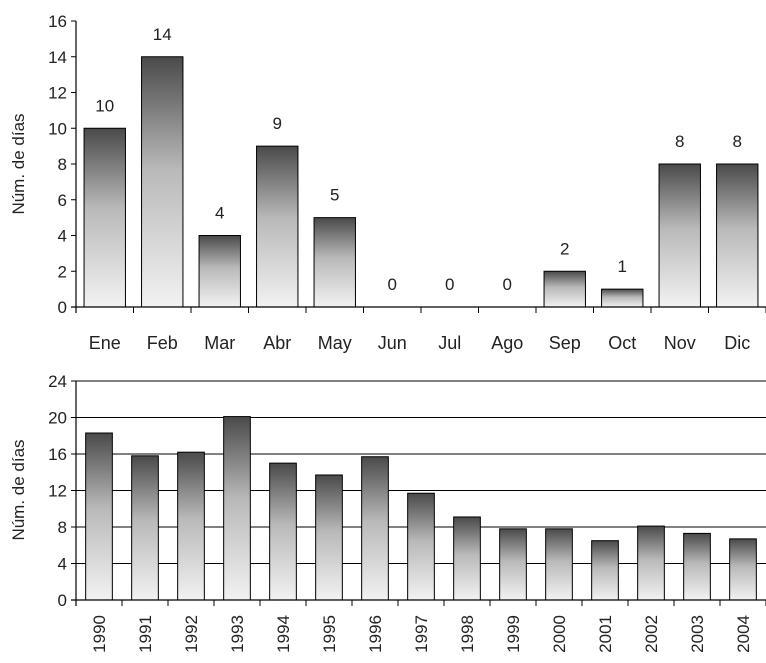 The image size is (766, 663). I want to click on xtick-label-Nov: Nov, so click(680, 343).